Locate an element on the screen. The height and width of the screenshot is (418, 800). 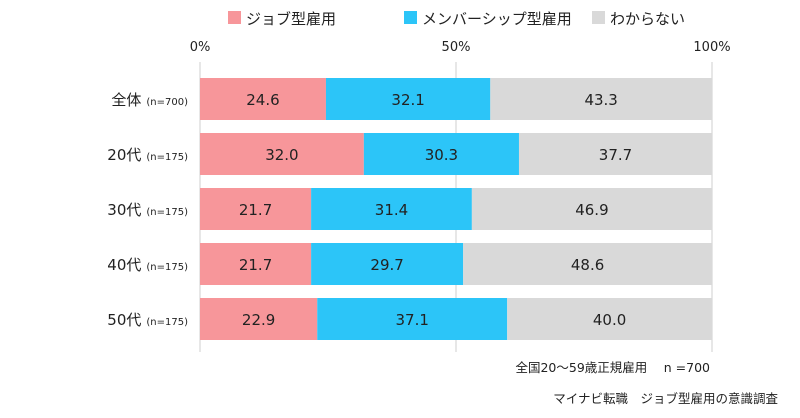
category-label-5: 50代 (n=175) is located at coordinates (147, 320).